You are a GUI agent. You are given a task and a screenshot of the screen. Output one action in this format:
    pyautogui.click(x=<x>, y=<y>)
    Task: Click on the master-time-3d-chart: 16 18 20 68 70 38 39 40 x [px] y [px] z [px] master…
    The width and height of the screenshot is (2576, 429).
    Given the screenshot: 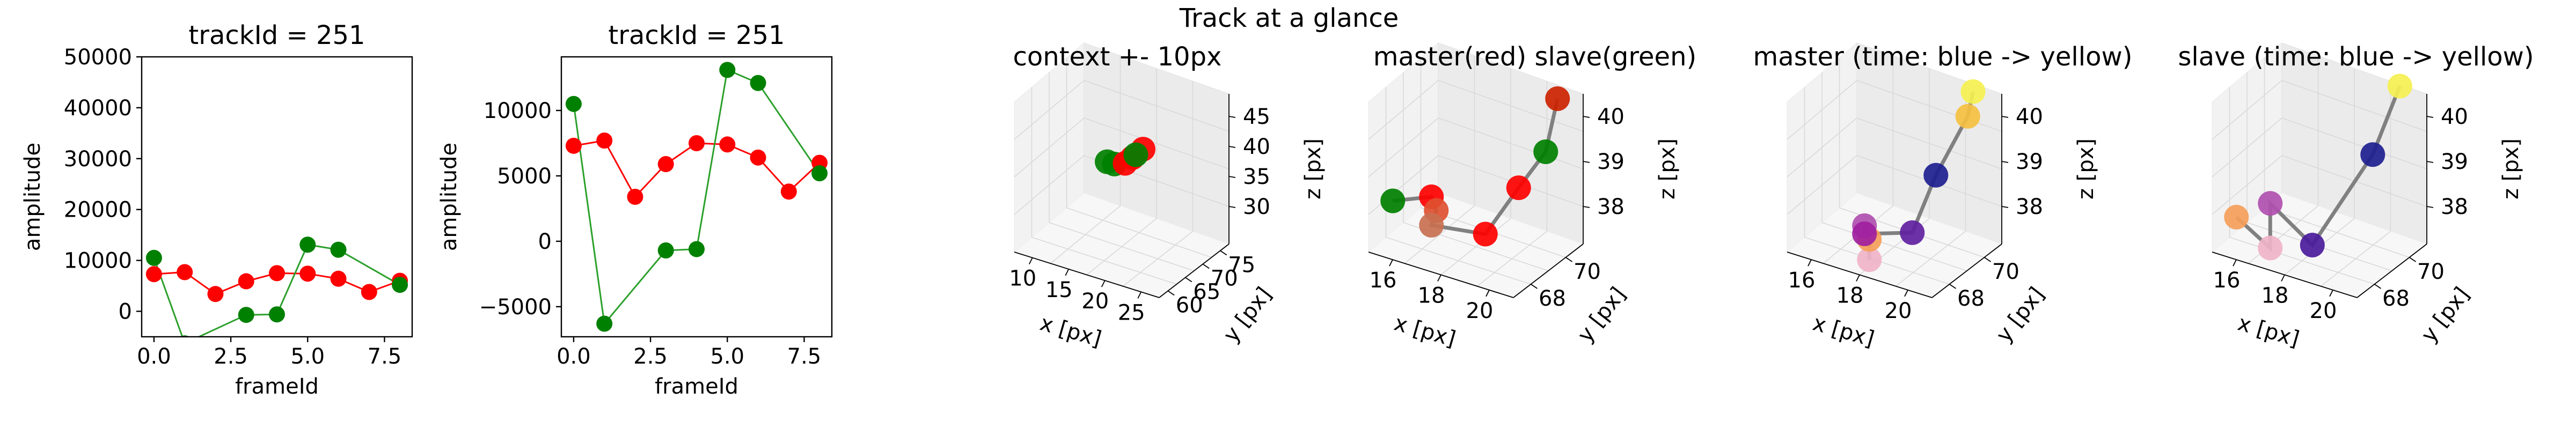 What is the action you would take?
    pyautogui.click(x=1943, y=197)
    